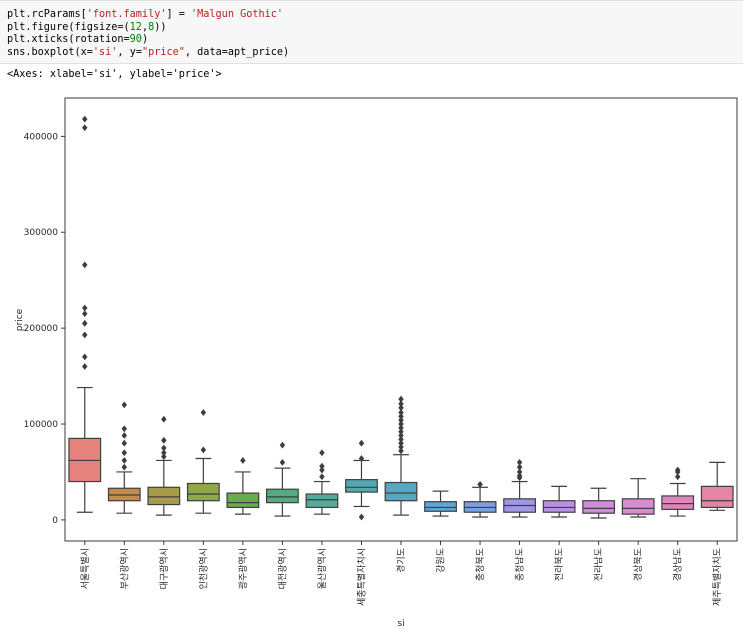  Describe the element at coordinates (480, 564) in the screenshot. I see `x-tick-label: 충청북도` at that location.